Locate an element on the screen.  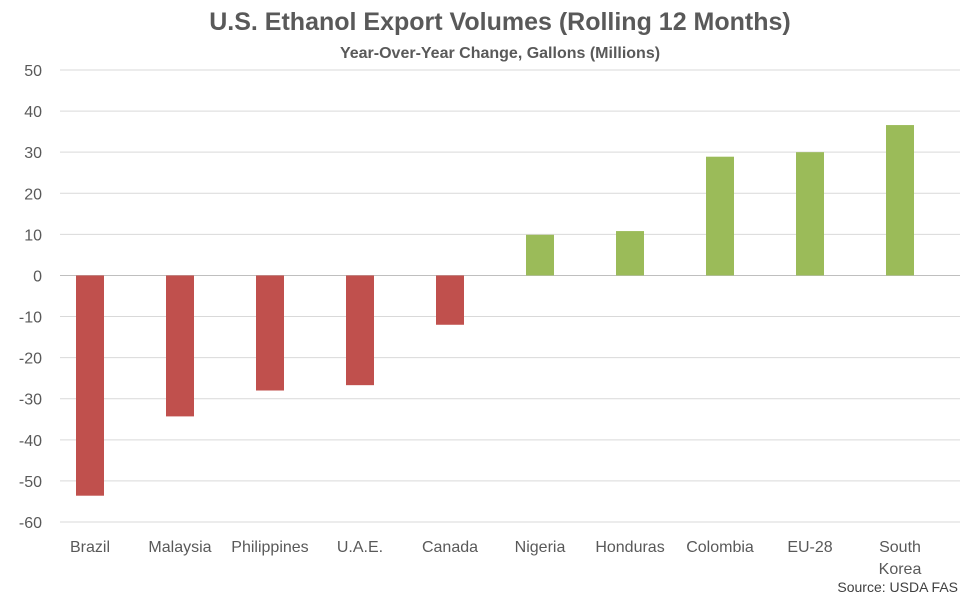
x-tick-label: Brazil is located at coordinates (90, 547).